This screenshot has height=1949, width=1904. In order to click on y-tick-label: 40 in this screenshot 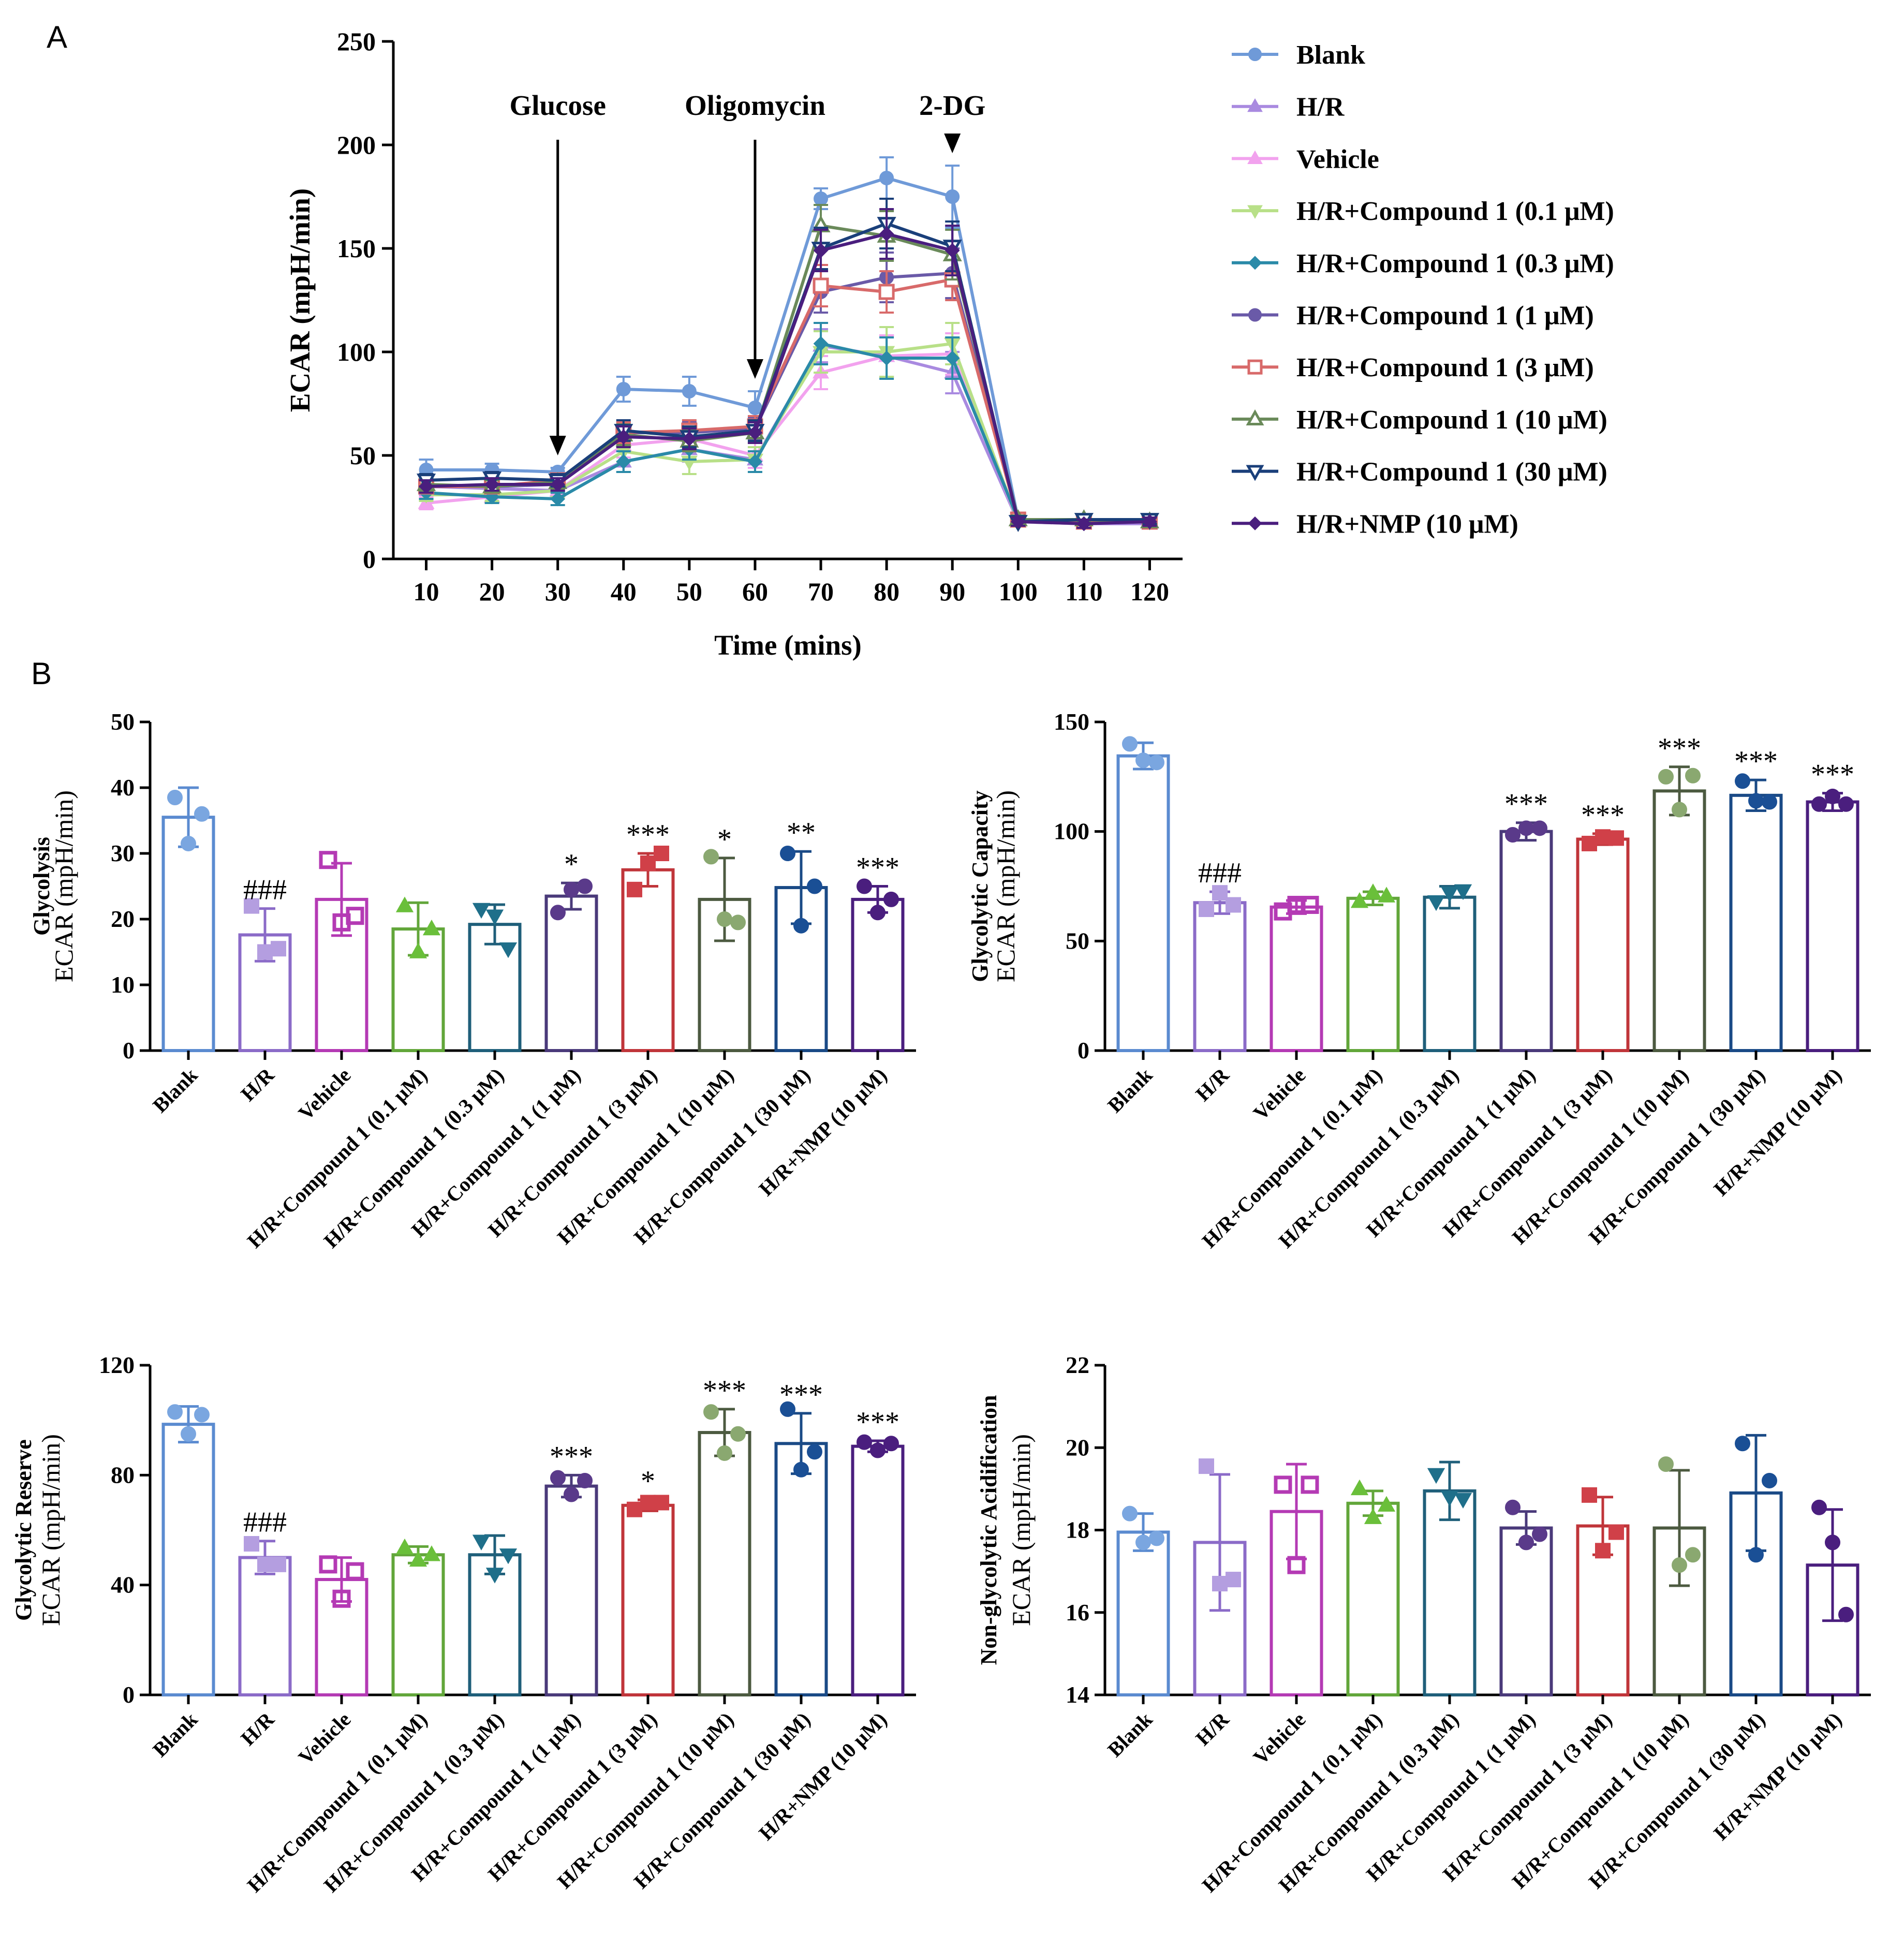, I will do `click(123, 787)`.